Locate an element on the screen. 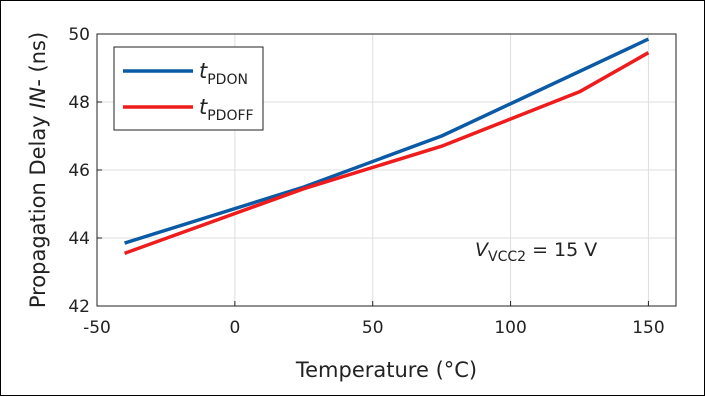  x-tick-label: 50 is located at coordinates (373, 328).